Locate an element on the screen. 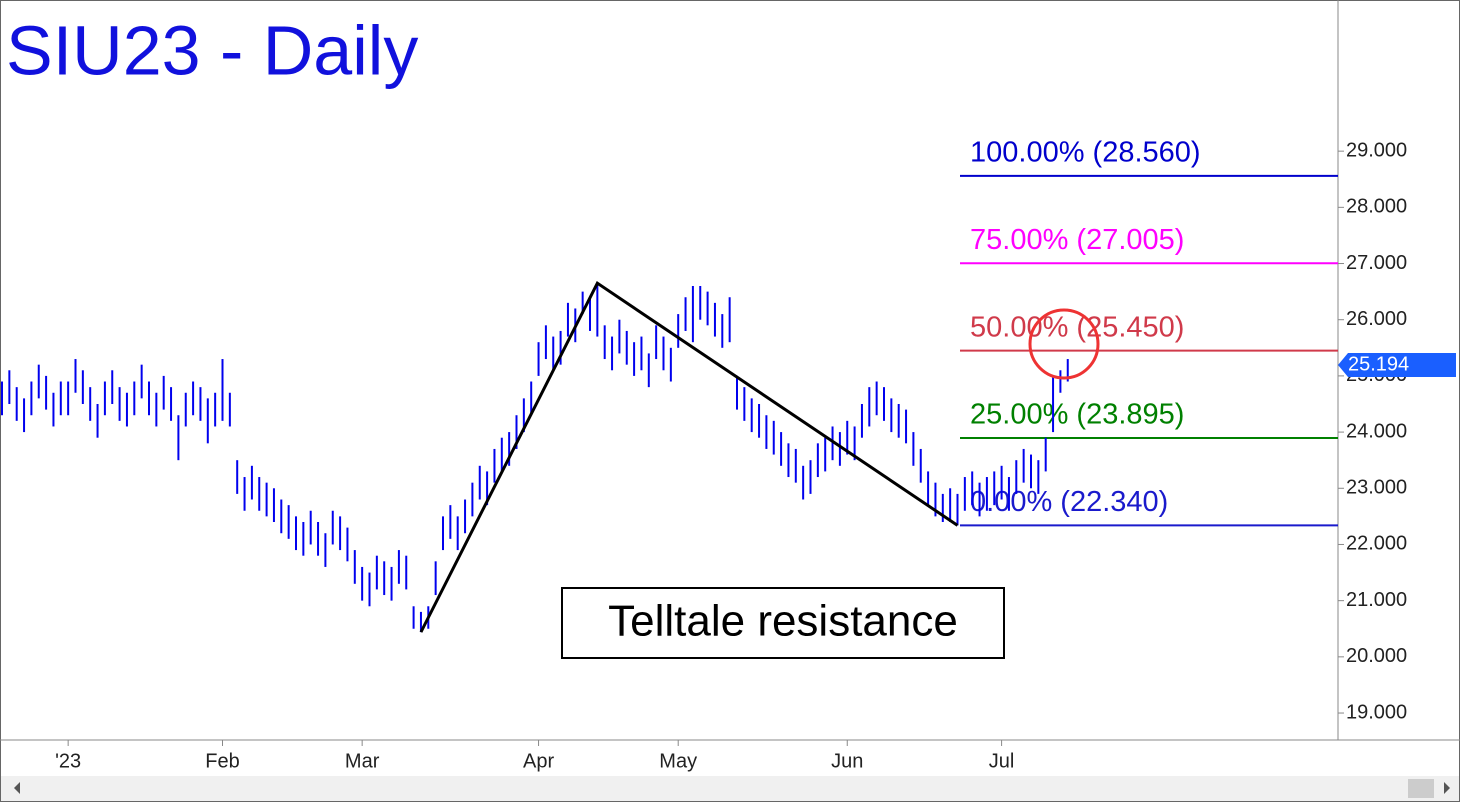 This screenshot has width=1460, height=802. y-tick-label: 24.000 is located at coordinates (1376, 431).